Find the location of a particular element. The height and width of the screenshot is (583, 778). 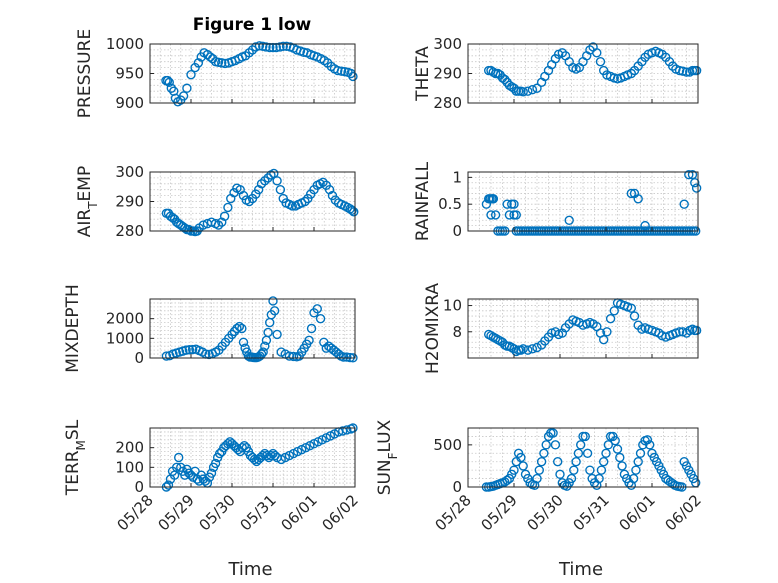

y-axis-label: RAINFALL is located at coordinates (423, 201).